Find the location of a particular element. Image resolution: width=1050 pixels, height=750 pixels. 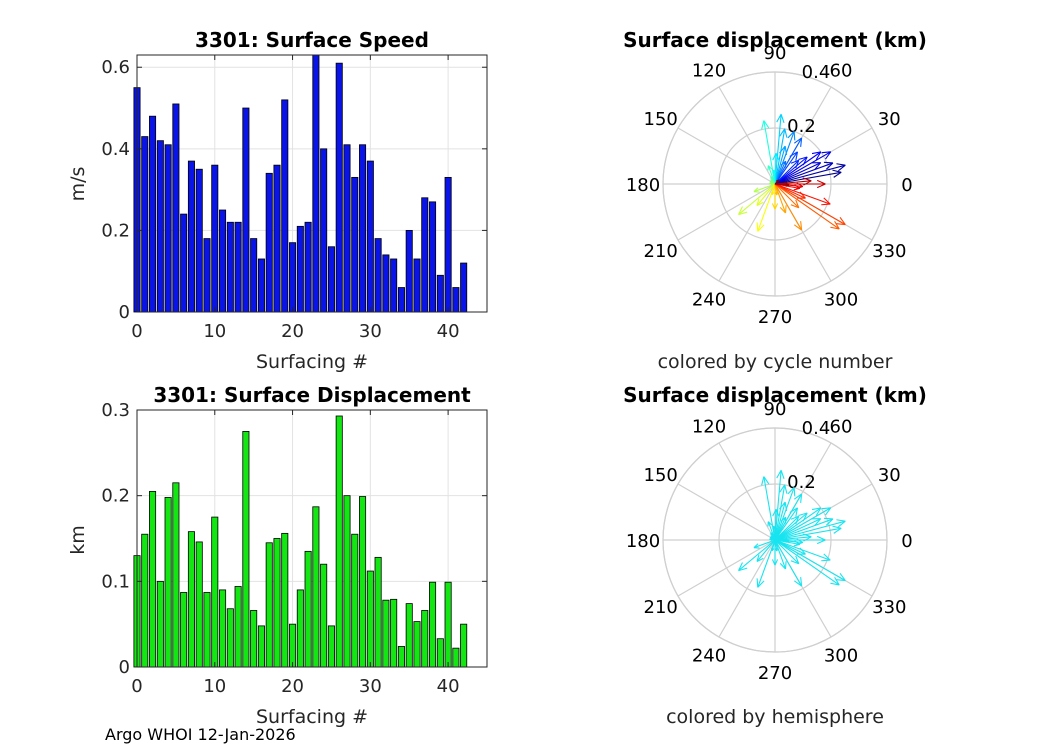

speed-title: 3301: Surface Speed is located at coordinates (312, 40).